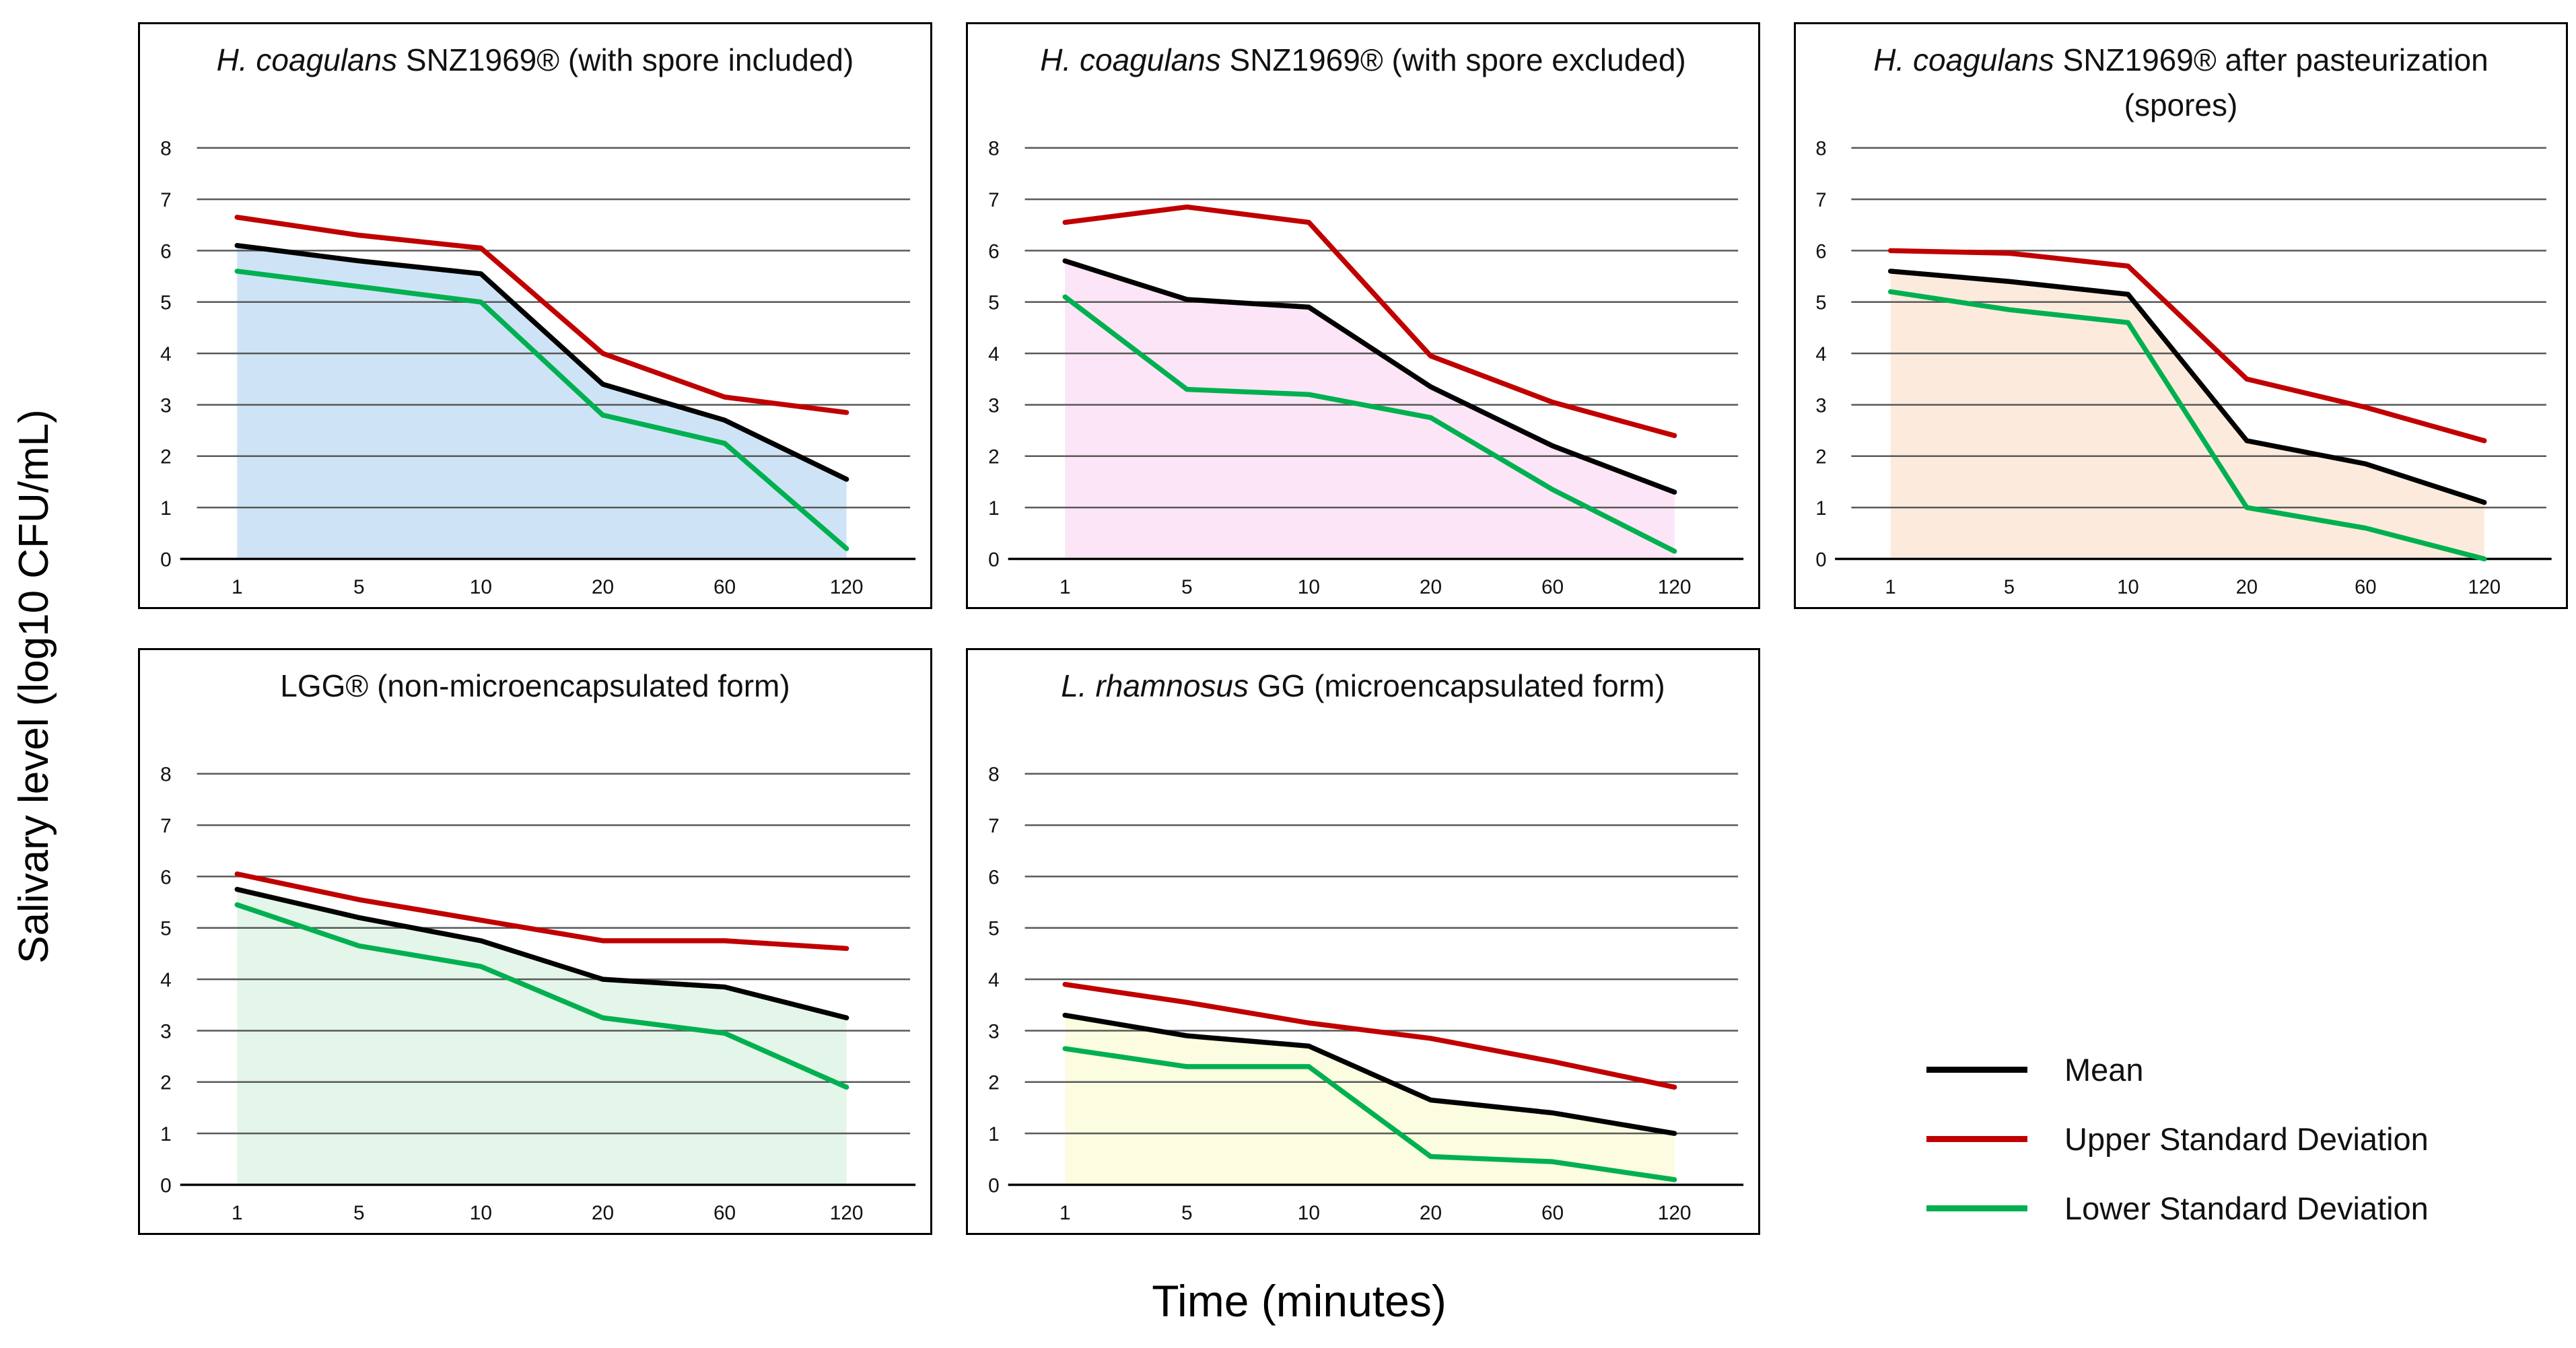 The image size is (2576, 1348). Describe the element at coordinates (1457, 685) in the screenshot. I see `panel-title-rest: GG (microencapsulated form)` at that location.